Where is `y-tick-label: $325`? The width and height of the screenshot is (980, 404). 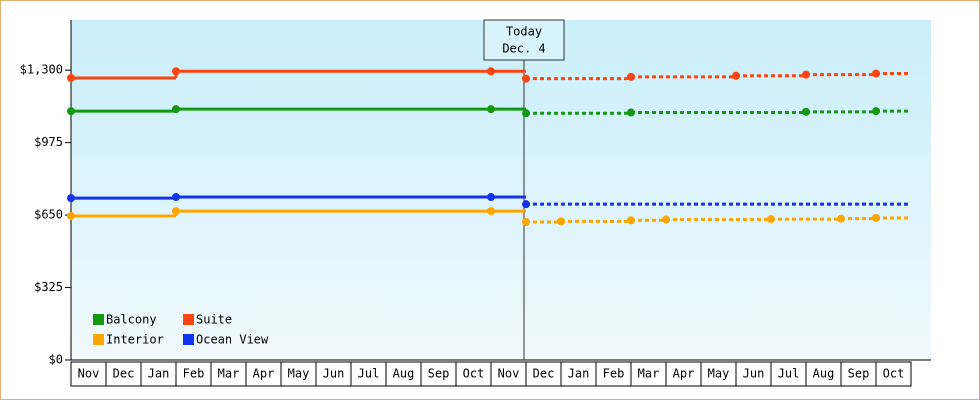 y-tick-label: $325 is located at coordinates (48, 287).